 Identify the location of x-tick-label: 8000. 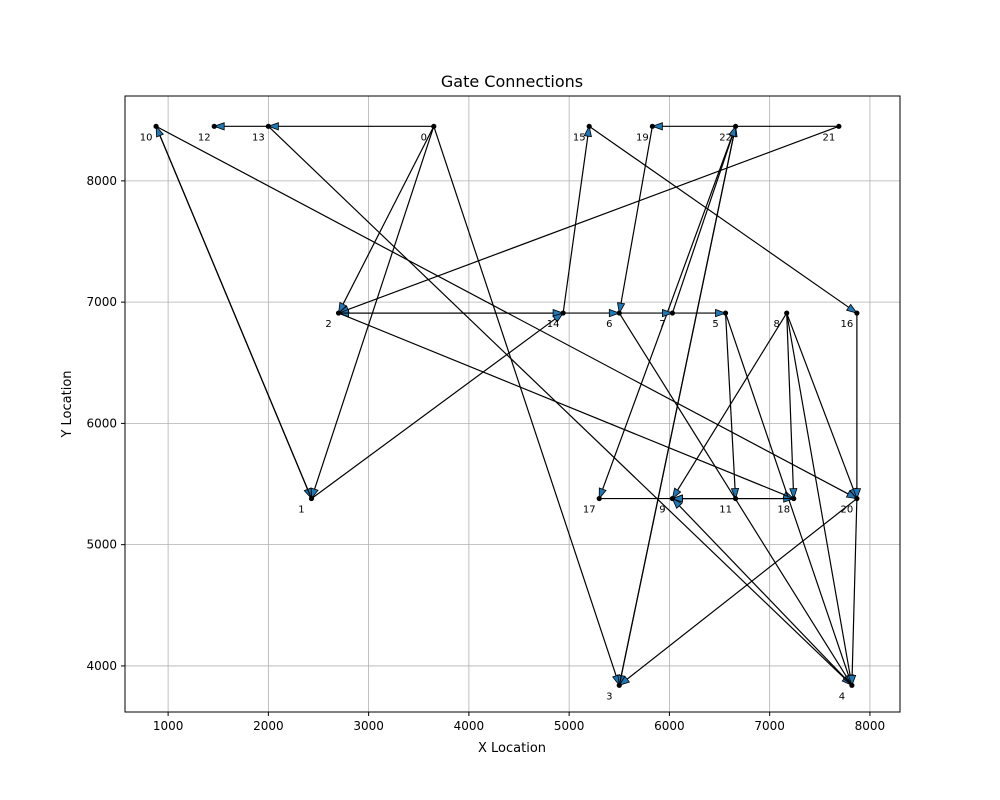
(870, 726).